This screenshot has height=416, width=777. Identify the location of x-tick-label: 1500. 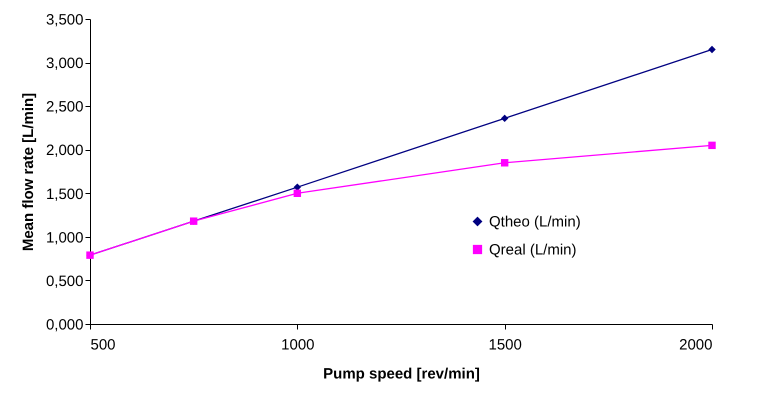
(505, 345).